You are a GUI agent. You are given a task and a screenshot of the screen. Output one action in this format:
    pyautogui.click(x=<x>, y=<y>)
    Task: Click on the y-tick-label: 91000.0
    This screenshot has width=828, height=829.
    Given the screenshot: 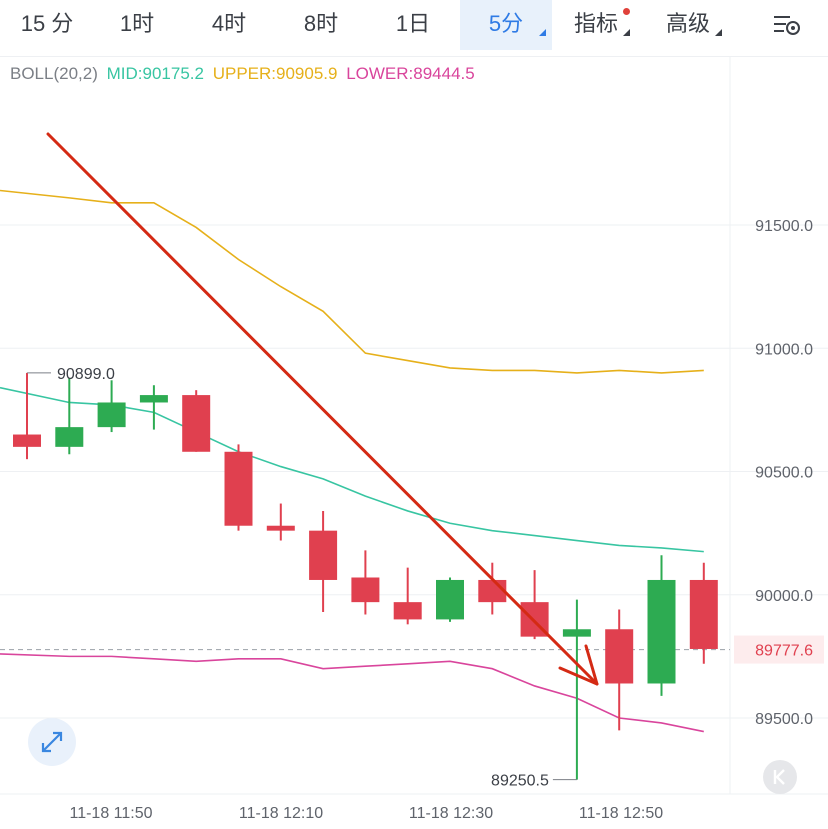 What is the action you would take?
    pyautogui.click(x=784, y=349)
    